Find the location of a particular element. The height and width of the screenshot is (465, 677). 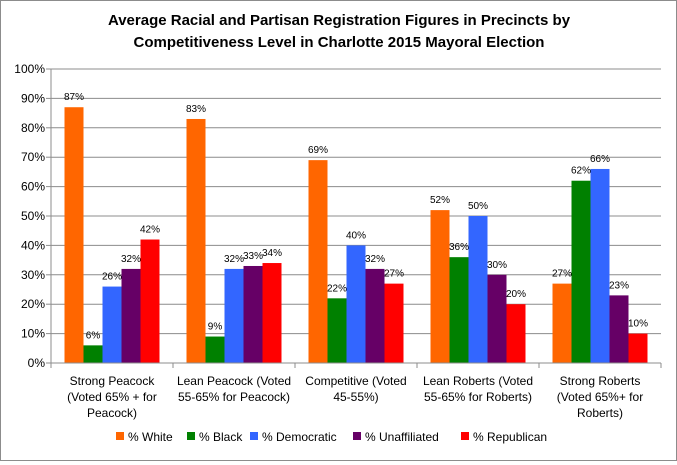

y-tick-label: 60% is located at coordinates (33, 187).